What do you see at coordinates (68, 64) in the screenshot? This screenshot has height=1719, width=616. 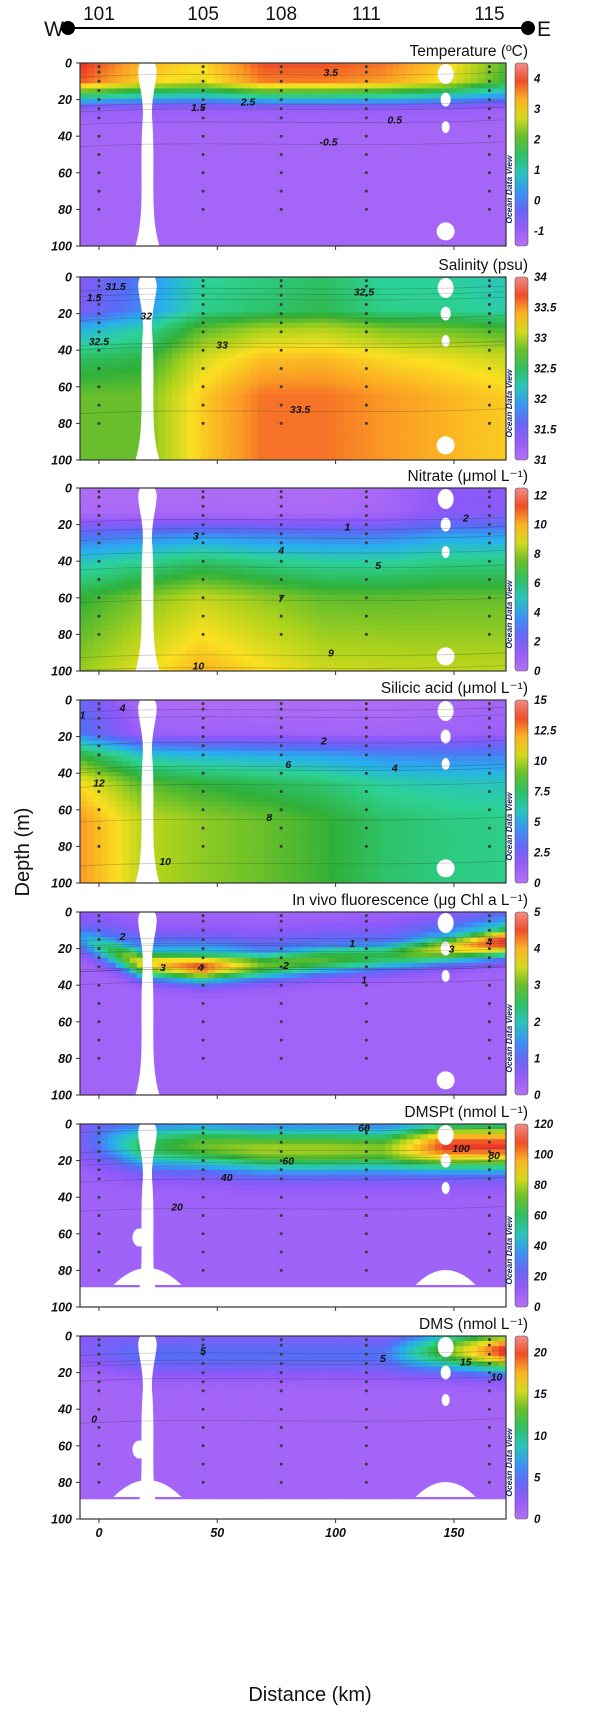 I see `y-tick-label: 0` at bounding box center [68, 64].